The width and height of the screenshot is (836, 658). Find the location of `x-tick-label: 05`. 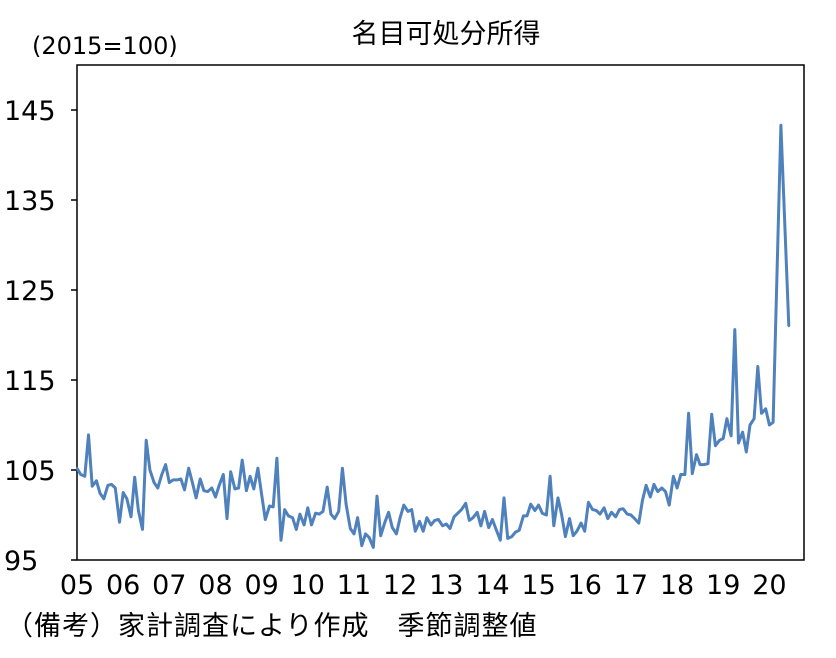

x-tick-label: 05 is located at coordinates (77, 585).